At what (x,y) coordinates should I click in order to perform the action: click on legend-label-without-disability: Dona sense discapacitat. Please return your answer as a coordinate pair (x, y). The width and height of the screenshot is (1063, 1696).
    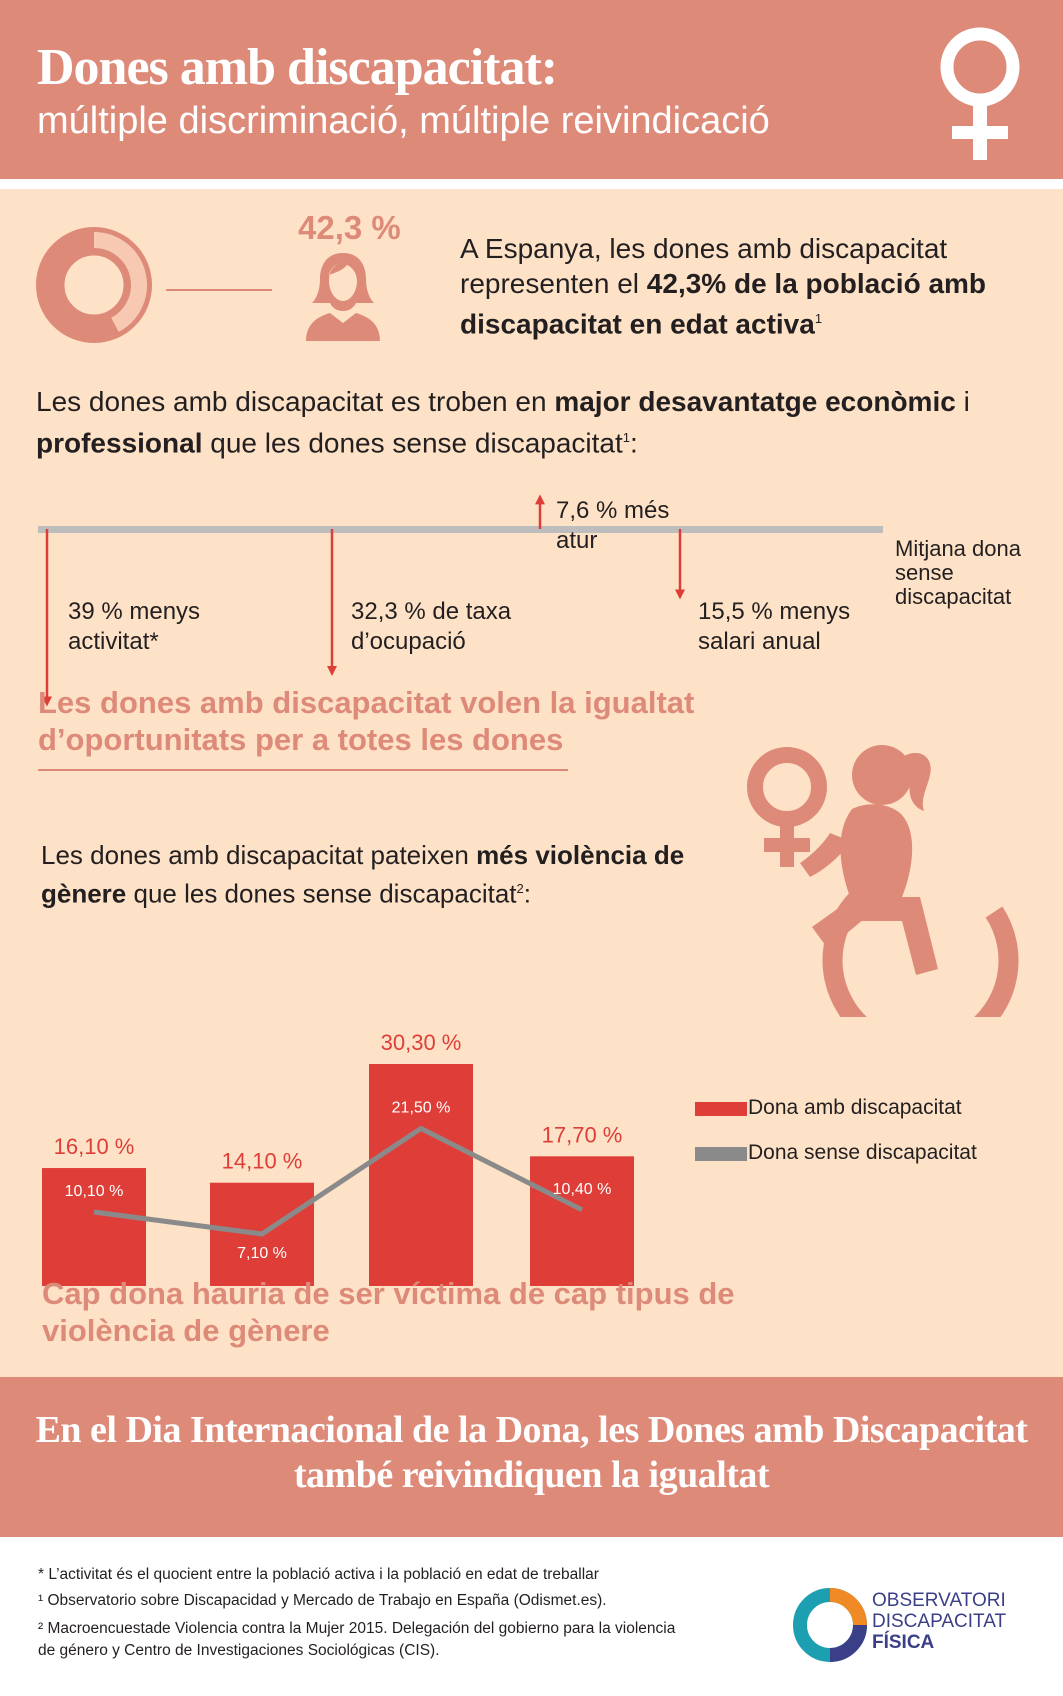
    Looking at the image, I should click on (862, 1152).